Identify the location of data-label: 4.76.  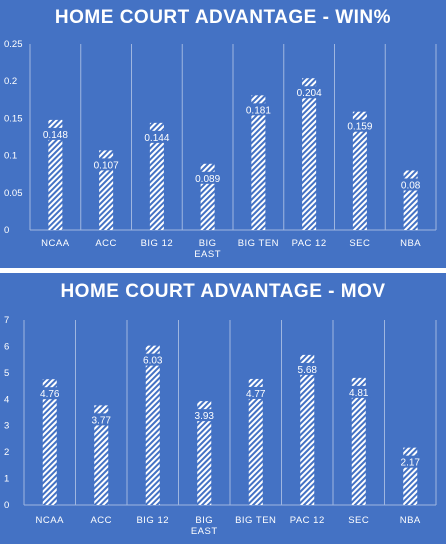
(50, 394).